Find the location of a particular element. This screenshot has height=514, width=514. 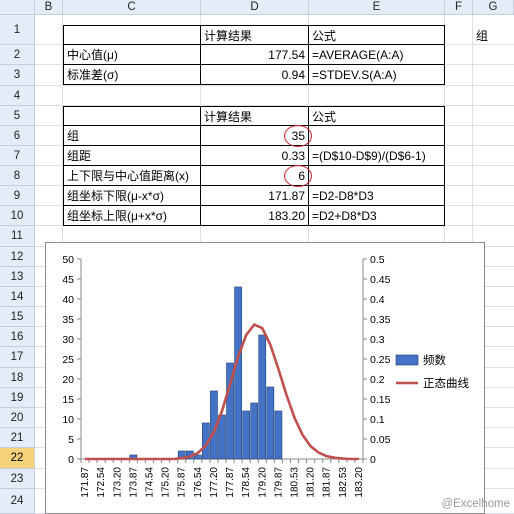

legend-label-bars: 频数 is located at coordinates (434, 360).